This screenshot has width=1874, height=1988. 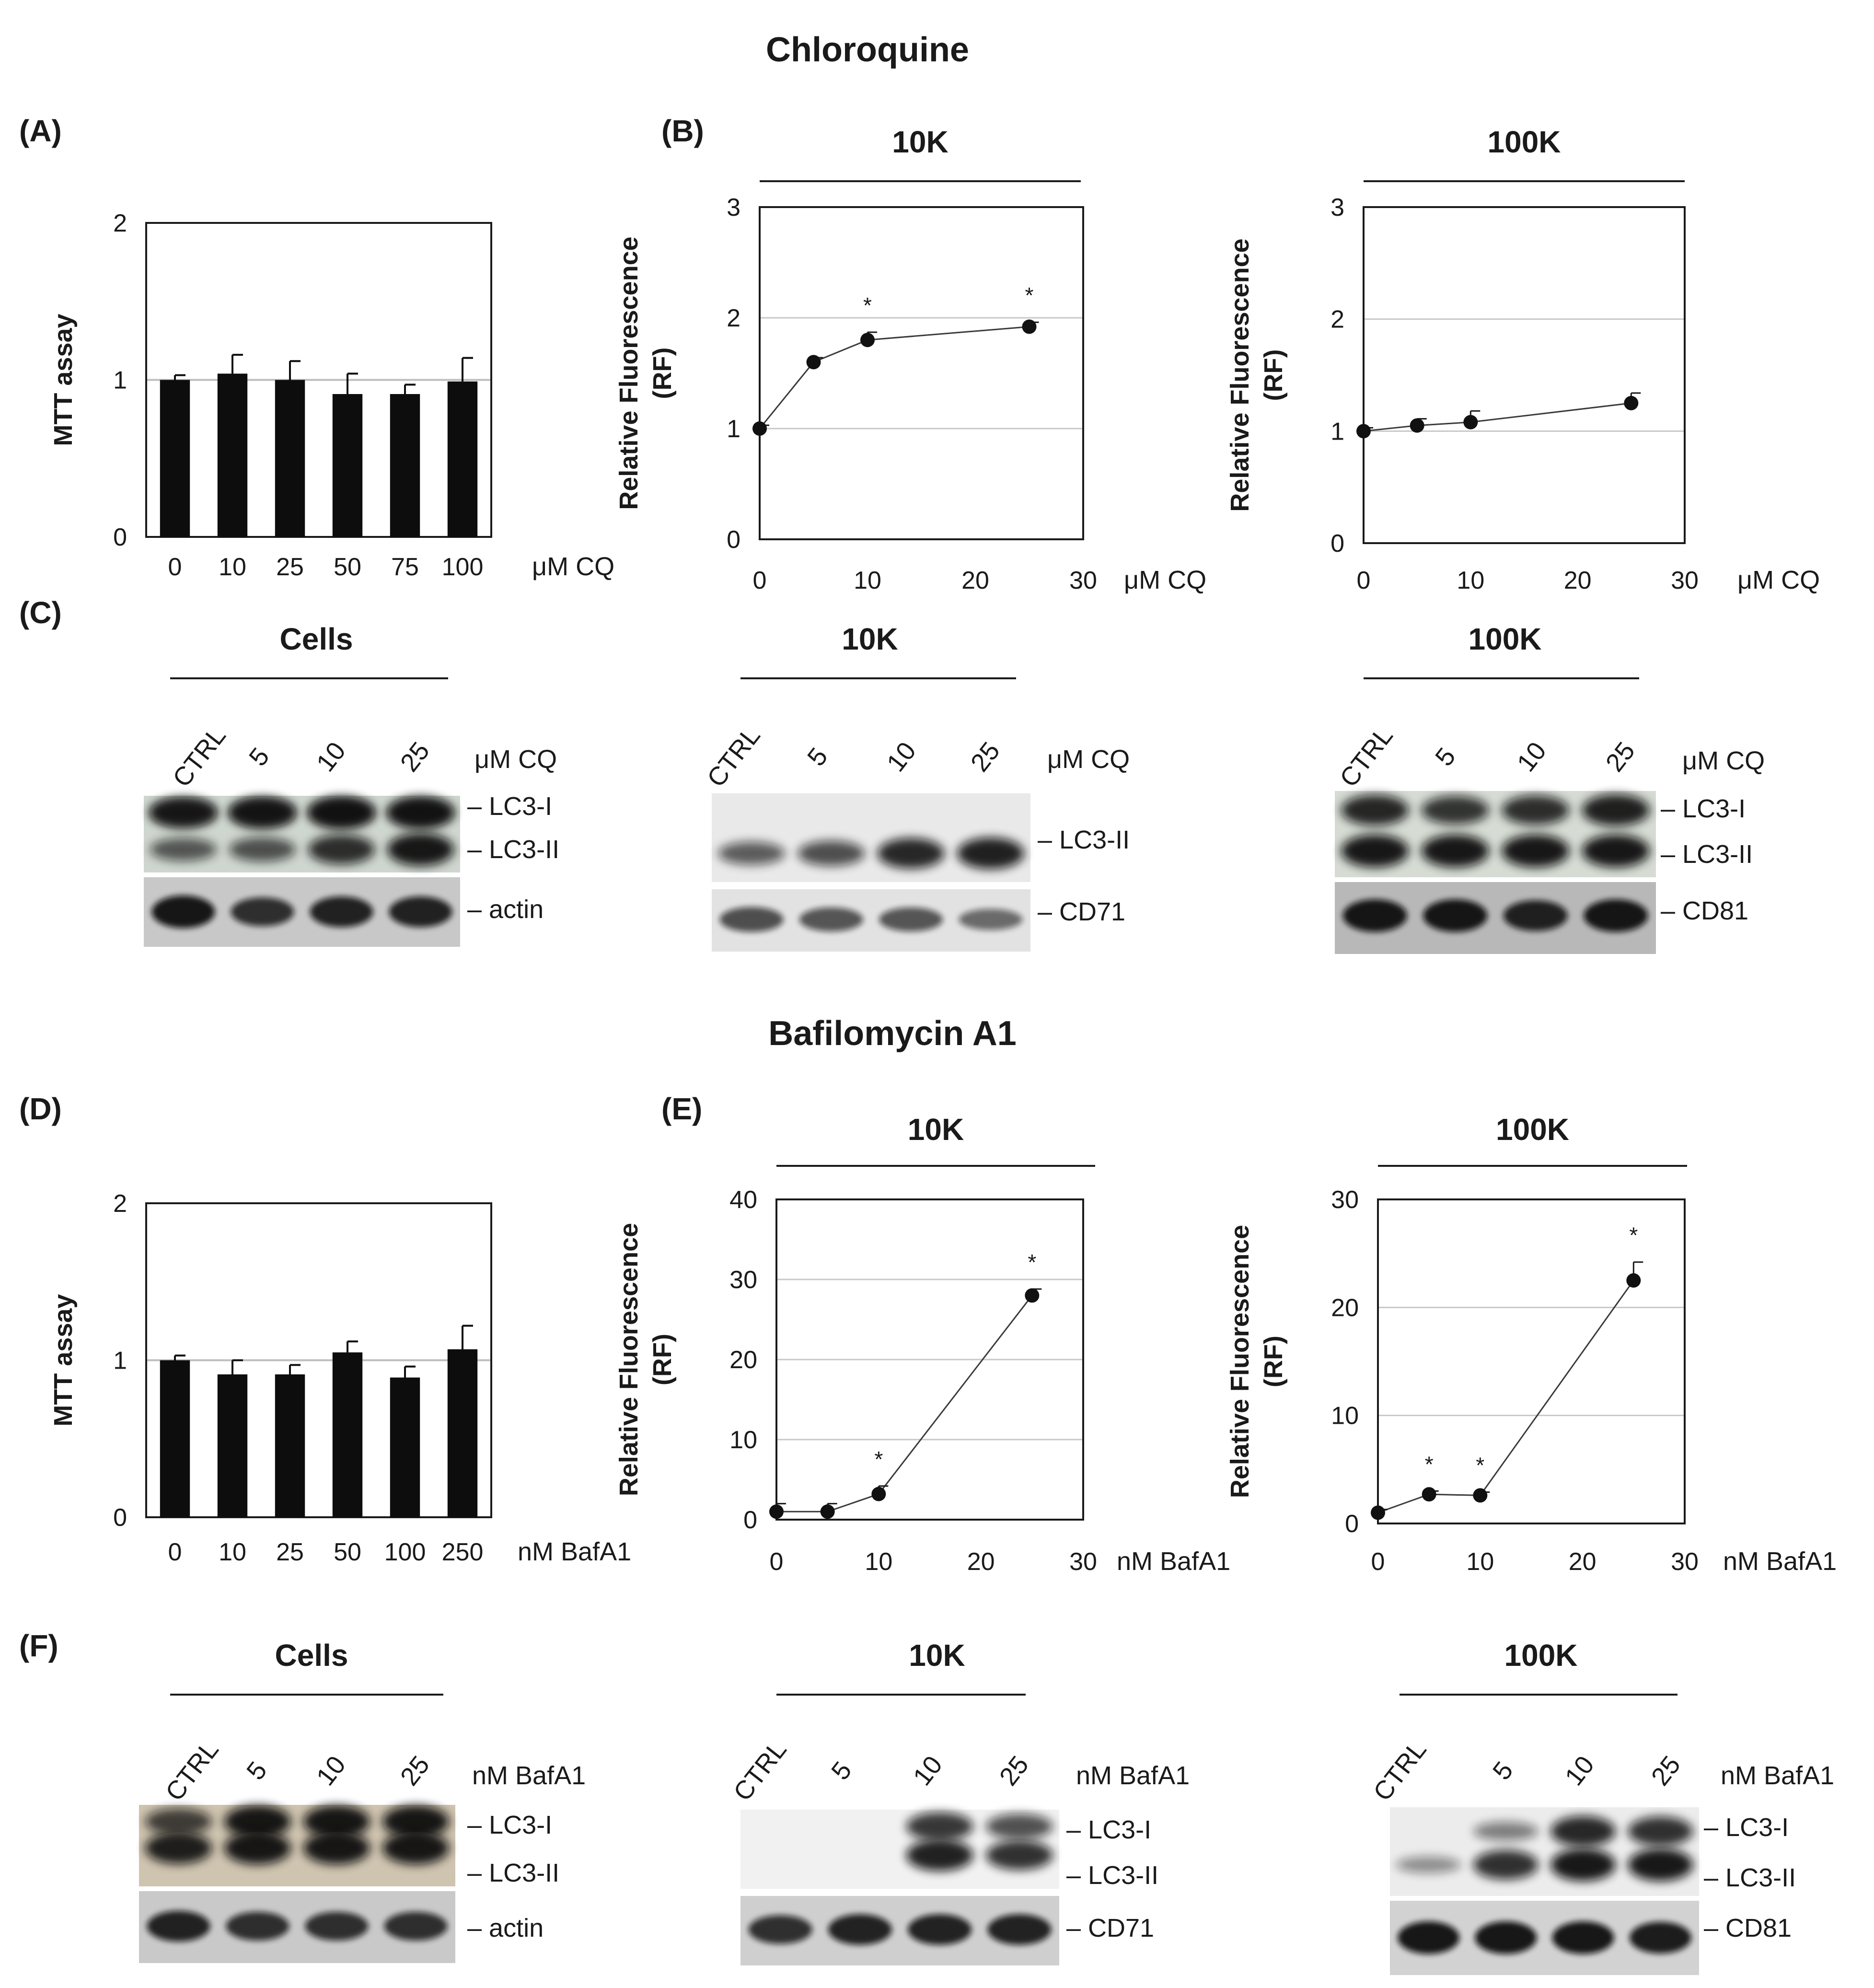 I want to click on lane-label: 5, so click(x=257, y=1771).